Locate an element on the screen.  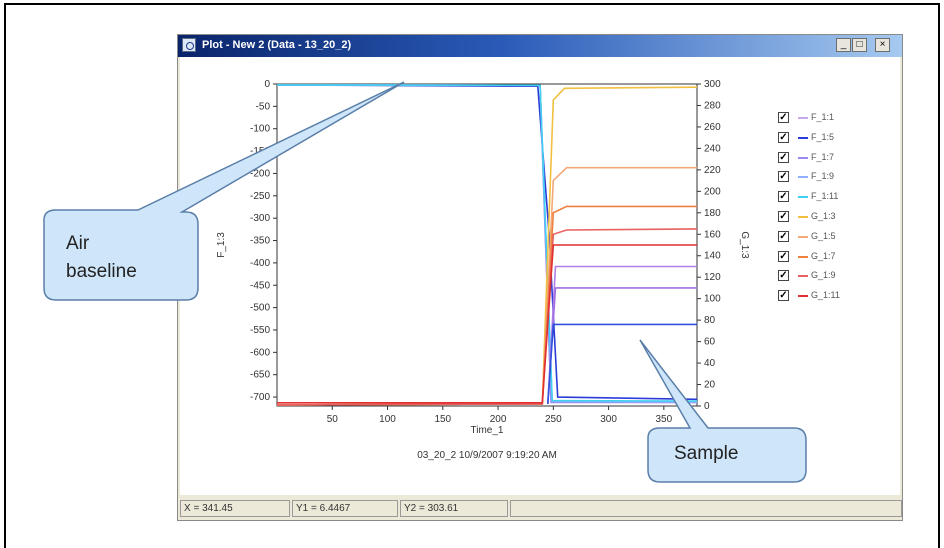
y-right-tick-label: 80 is located at coordinates (710, 320).